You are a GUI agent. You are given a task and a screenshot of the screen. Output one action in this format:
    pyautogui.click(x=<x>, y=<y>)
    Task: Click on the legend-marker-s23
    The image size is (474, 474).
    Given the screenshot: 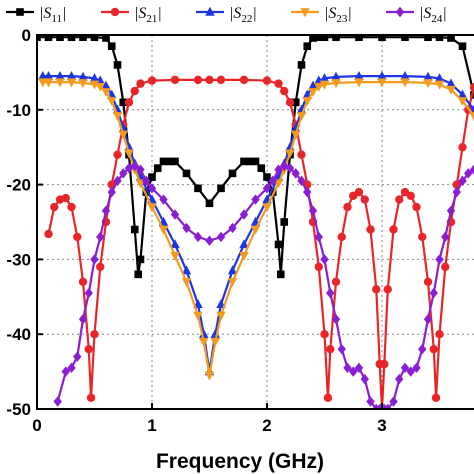 What is the action you would take?
    pyautogui.click(x=305, y=13)
    